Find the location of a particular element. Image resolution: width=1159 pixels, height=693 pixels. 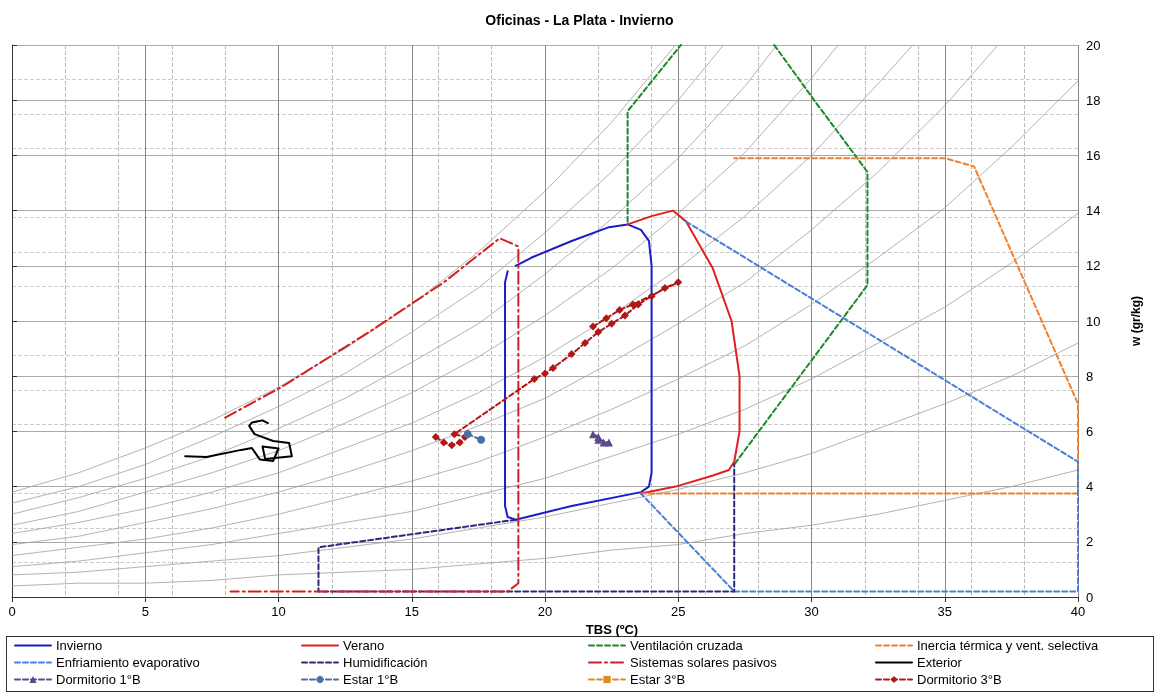

x-tick-label: 20 is located at coordinates (545, 611).